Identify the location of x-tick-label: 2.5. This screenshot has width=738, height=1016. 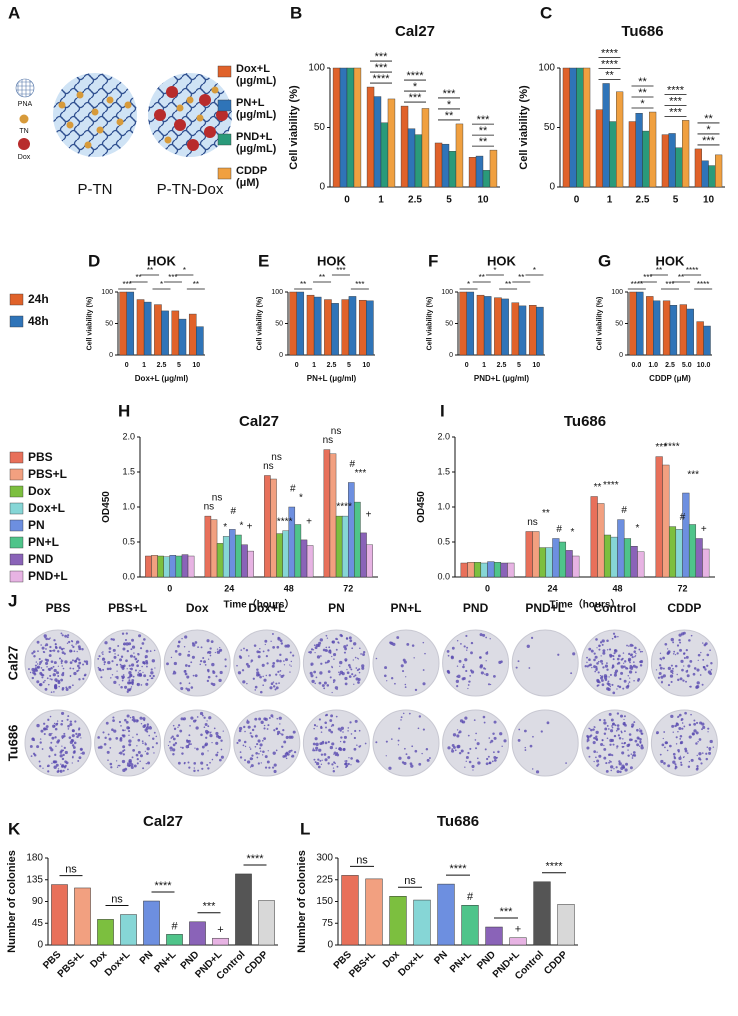
(643, 200).